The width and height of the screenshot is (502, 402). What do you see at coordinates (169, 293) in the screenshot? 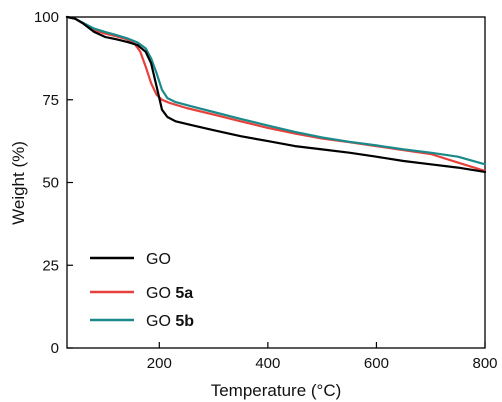
I see `legend-label: GO 5a` at bounding box center [169, 293].